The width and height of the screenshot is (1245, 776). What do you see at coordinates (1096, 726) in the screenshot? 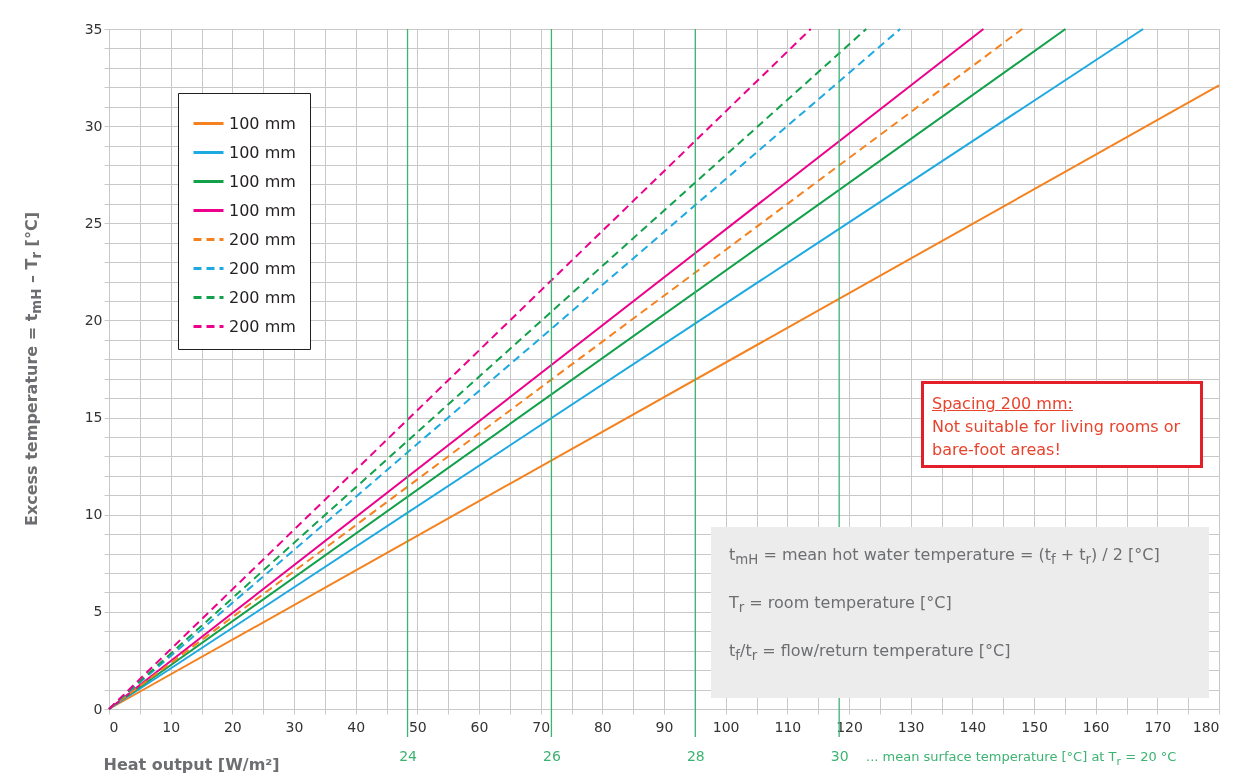
I see `x-tick-label: 160` at bounding box center [1096, 726].